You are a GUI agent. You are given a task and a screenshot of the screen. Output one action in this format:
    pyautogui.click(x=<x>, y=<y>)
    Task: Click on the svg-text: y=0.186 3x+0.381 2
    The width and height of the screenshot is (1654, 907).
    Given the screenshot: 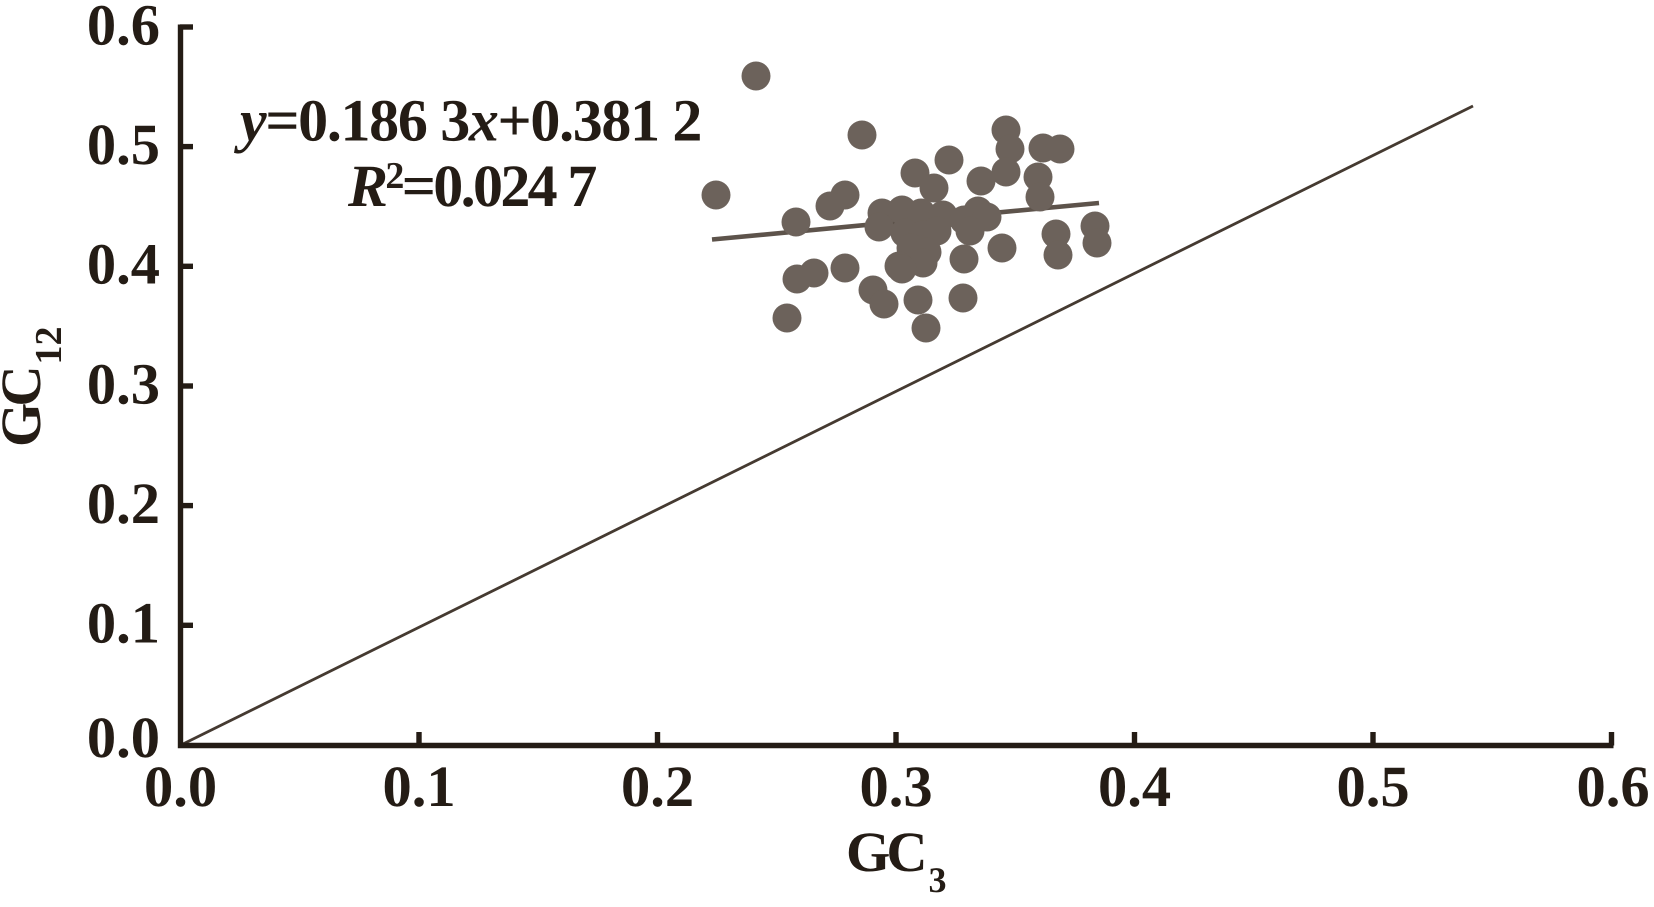 What is the action you would take?
    pyautogui.click(x=467, y=121)
    